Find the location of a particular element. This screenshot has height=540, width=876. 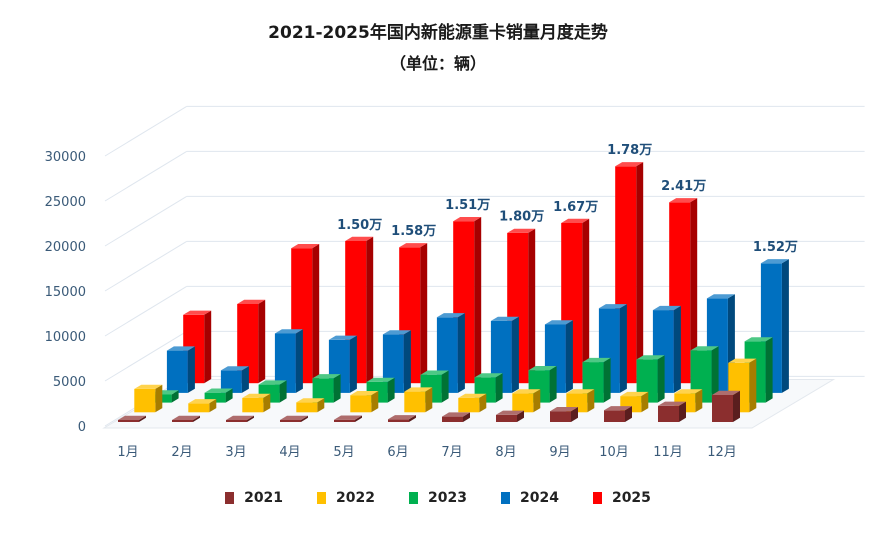

bar-2025-2月 is located at coordinates (251, 341).